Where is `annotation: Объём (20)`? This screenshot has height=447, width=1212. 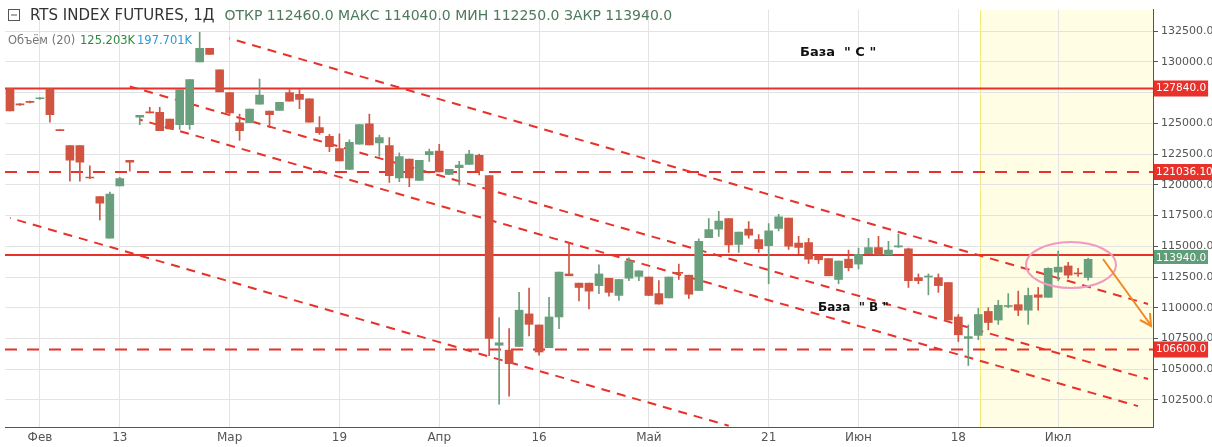 annotation: Объём (20) is located at coordinates (42, 40).